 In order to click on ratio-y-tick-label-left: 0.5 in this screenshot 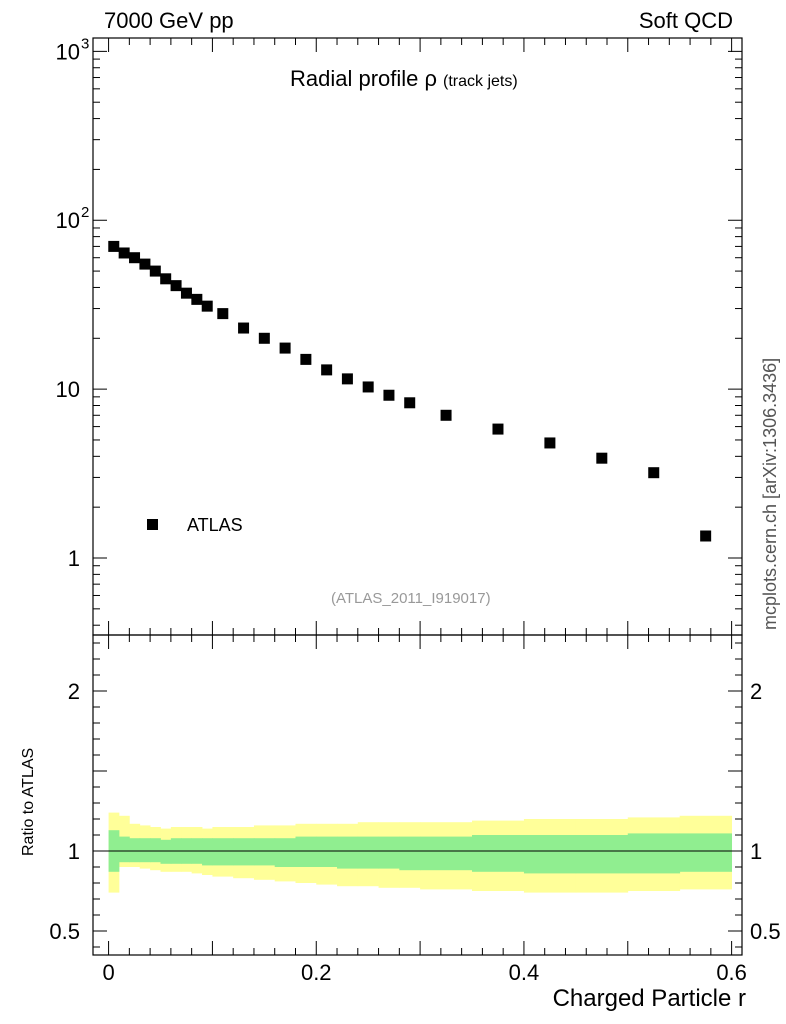, I will do `click(64, 931)`.